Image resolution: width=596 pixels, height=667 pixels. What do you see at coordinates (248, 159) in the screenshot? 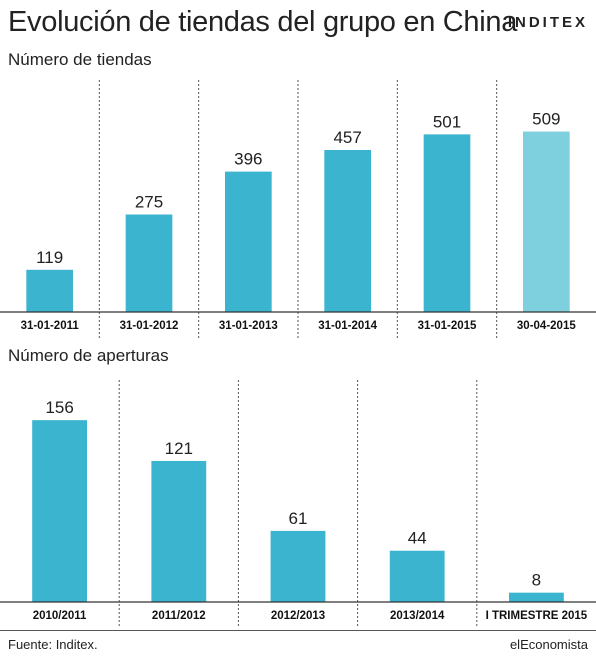
I see `chart1-value-label: 396` at bounding box center [248, 159].